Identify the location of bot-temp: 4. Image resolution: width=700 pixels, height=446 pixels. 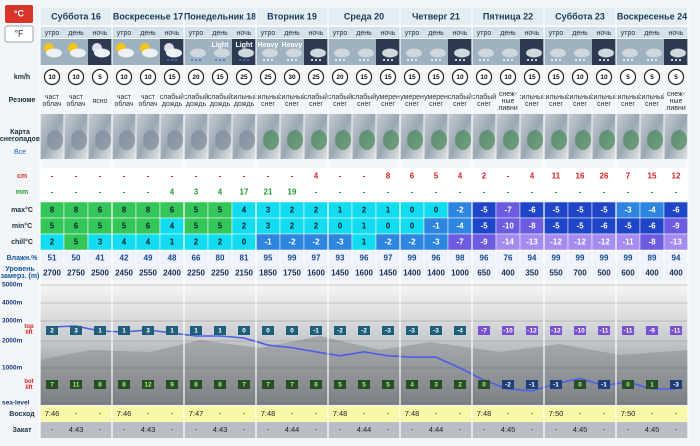
(412, 385).